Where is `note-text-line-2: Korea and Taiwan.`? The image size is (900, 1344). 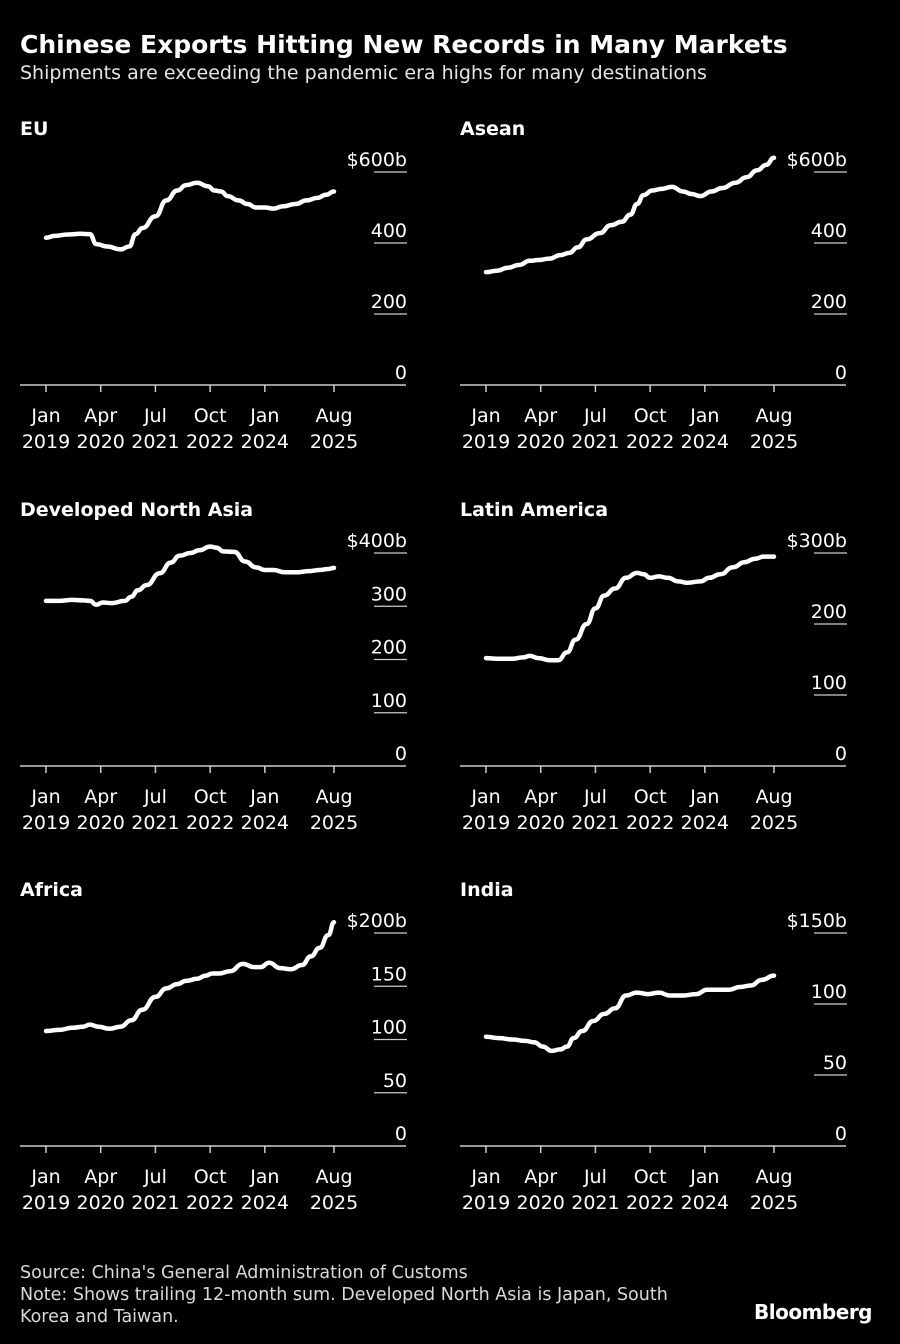 note-text-line-2: Korea and Taiwan. is located at coordinates (99, 1317).